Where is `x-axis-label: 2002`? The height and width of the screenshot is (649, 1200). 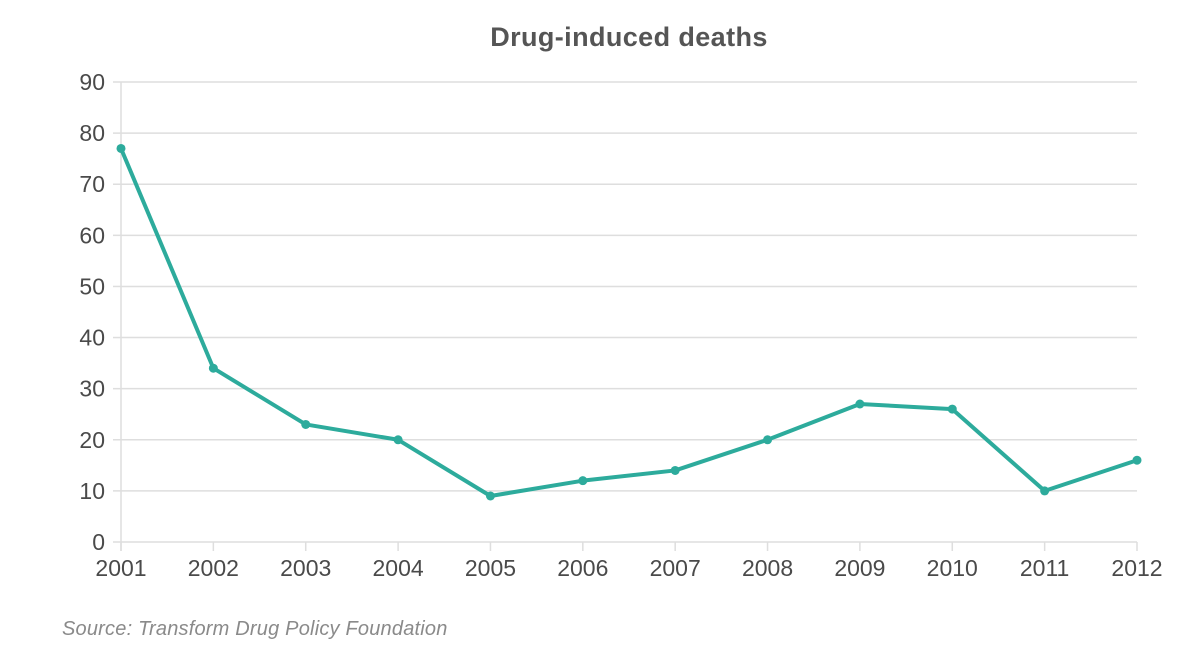
x-axis-label: 2002 is located at coordinates (213, 568).